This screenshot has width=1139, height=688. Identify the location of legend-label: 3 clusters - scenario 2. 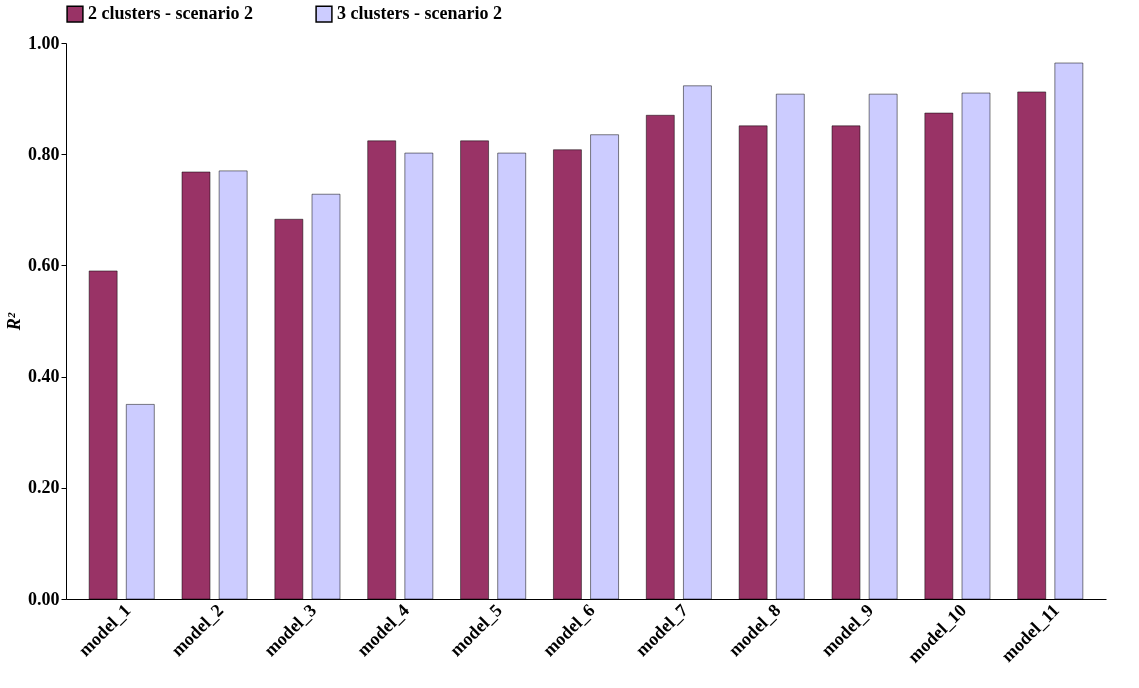
(419, 13).